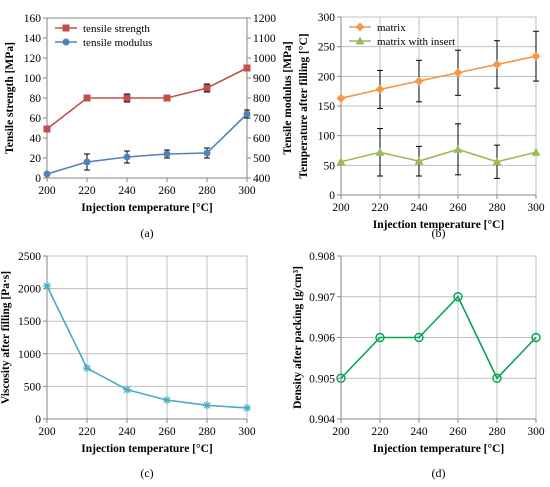 This screenshot has width=550, height=487. I want to click on y-tick-label: 60, so click(36, 119).